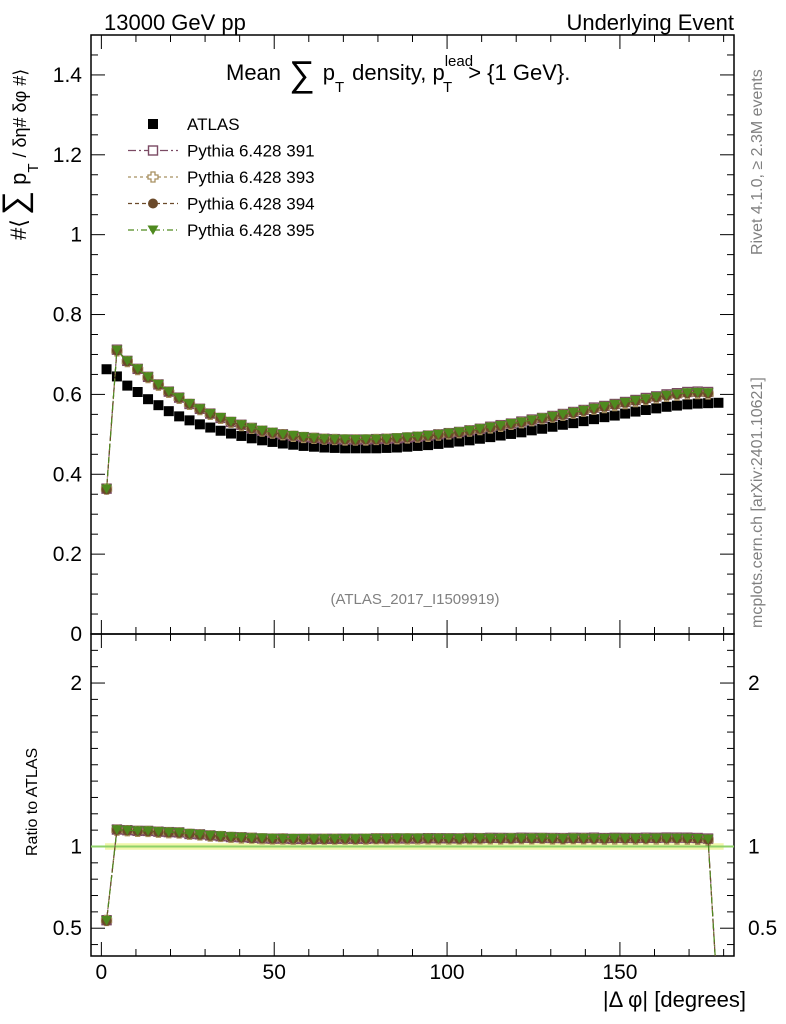  I want to click on y-tick-label: 1, so click(76, 235).